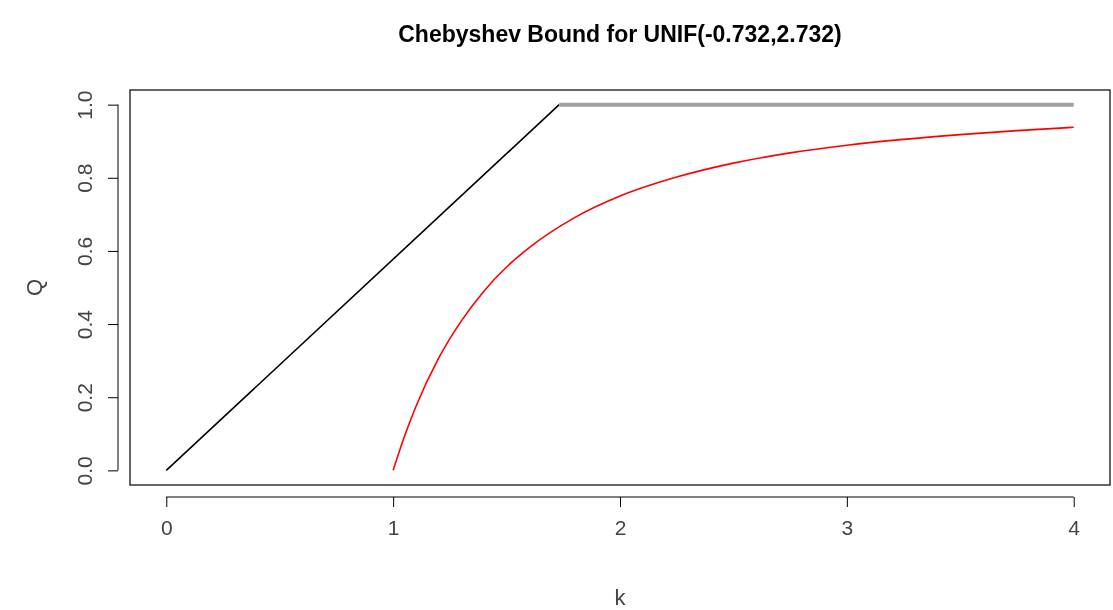 This screenshot has height=610, width=1113. What do you see at coordinates (84, 398) in the screenshot?
I see `y-tick-label: 0.2` at bounding box center [84, 398].